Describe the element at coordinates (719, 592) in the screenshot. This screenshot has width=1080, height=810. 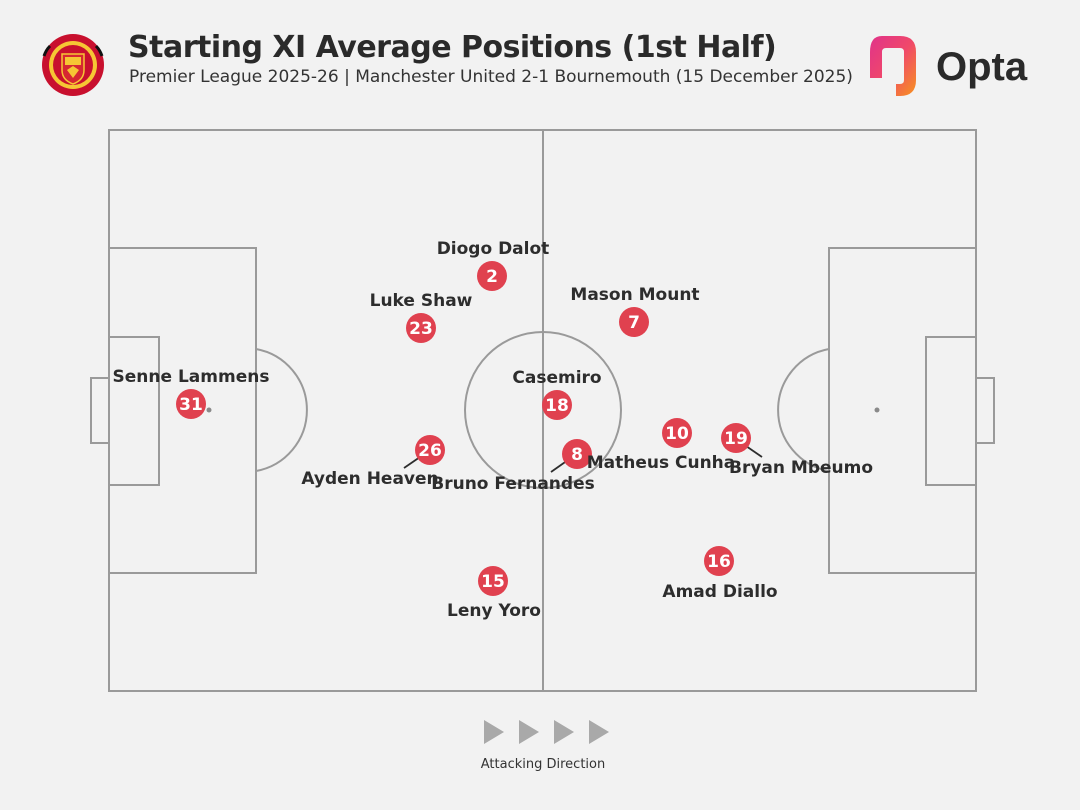
I see `player-name: Amad Diallo` at that location.